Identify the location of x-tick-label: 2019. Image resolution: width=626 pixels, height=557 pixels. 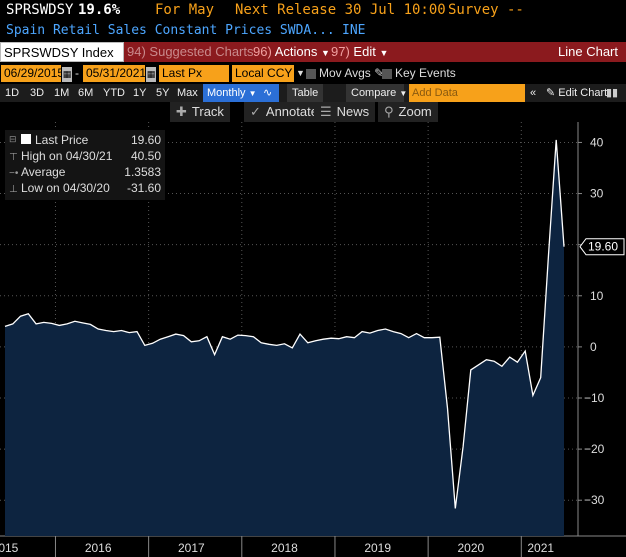
(377, 548).